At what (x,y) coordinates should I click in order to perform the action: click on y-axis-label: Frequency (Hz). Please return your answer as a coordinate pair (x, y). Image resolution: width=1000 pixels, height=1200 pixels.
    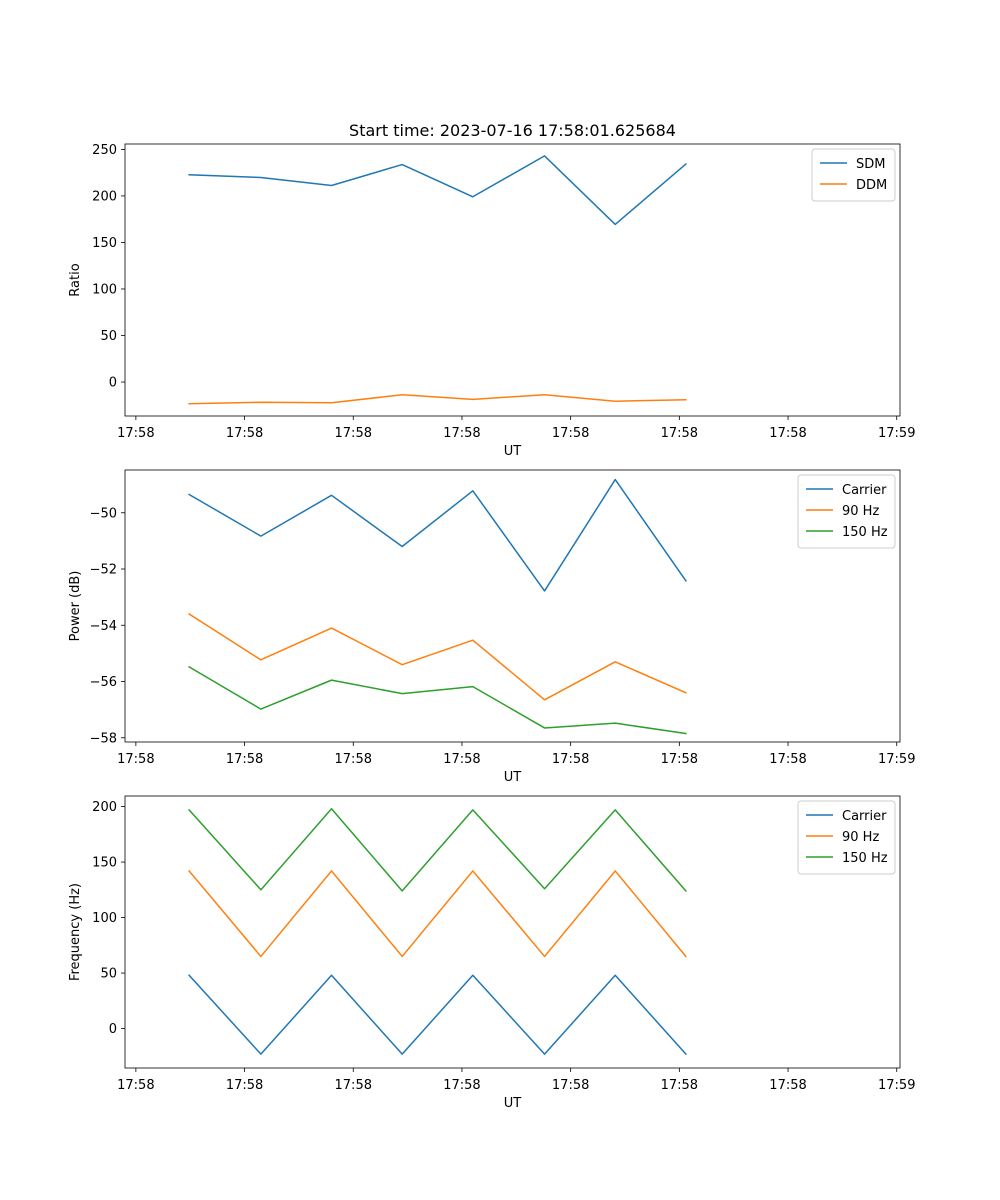
    Looking at the image, I should click on (75, 932).